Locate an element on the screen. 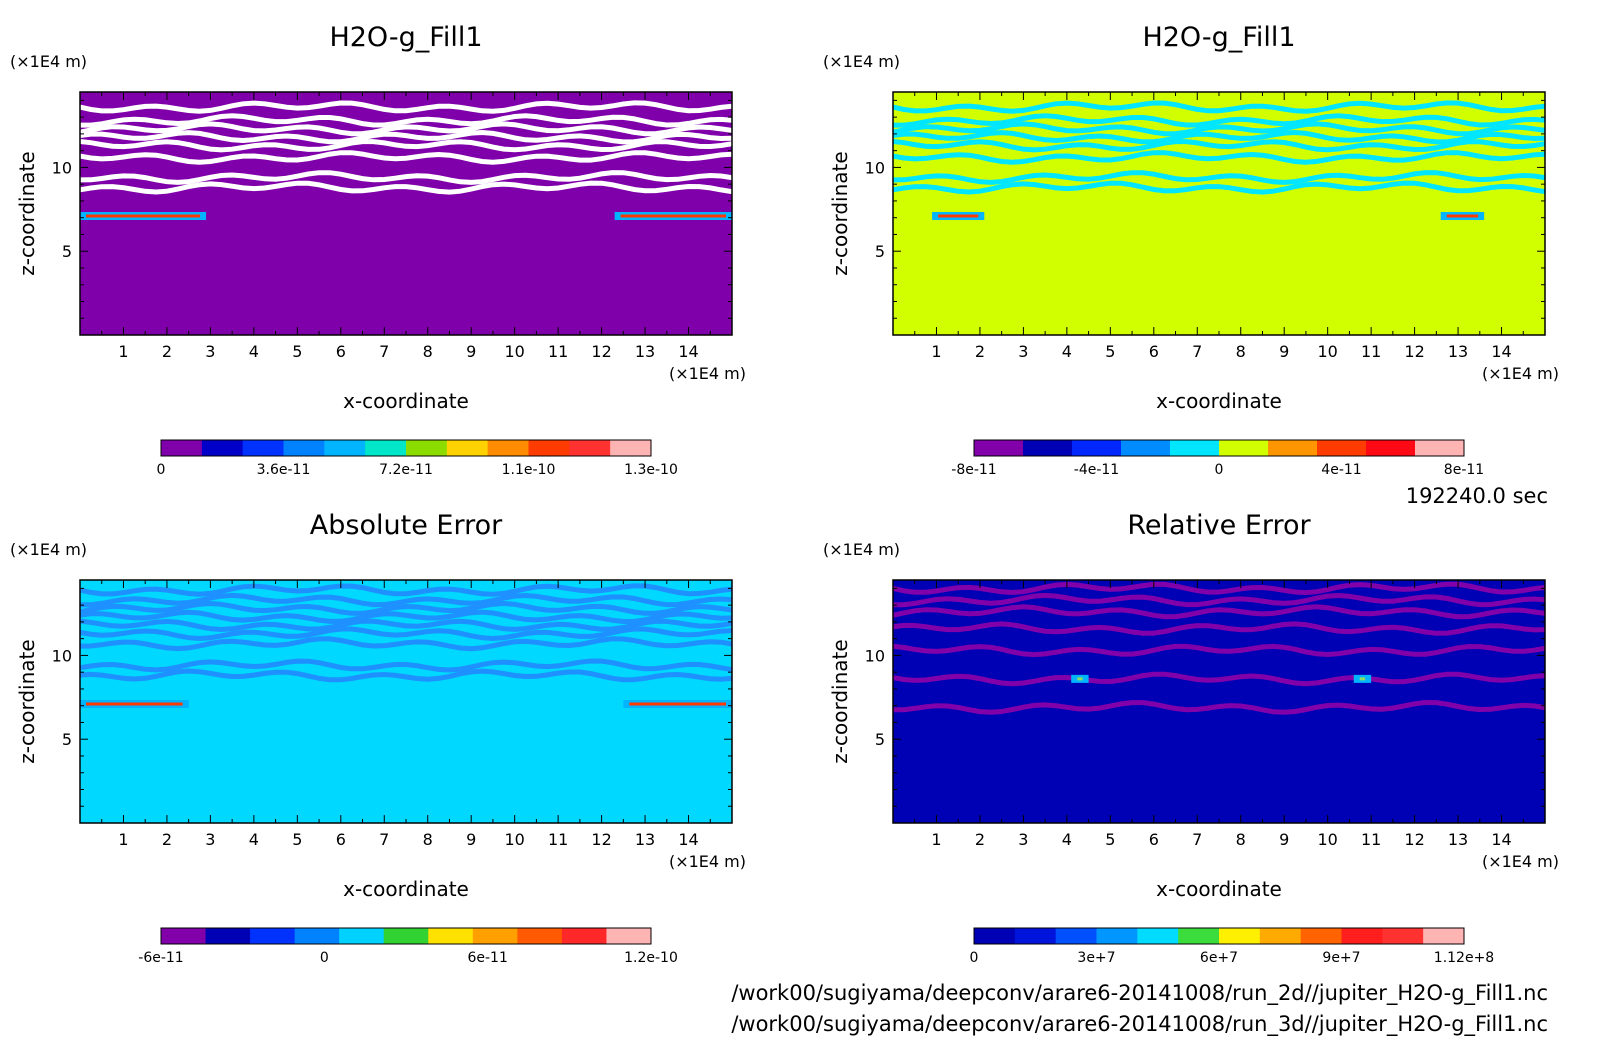 This screenshot has height=1054, width=1604. plot-area is located at coordinates (1219, 701).